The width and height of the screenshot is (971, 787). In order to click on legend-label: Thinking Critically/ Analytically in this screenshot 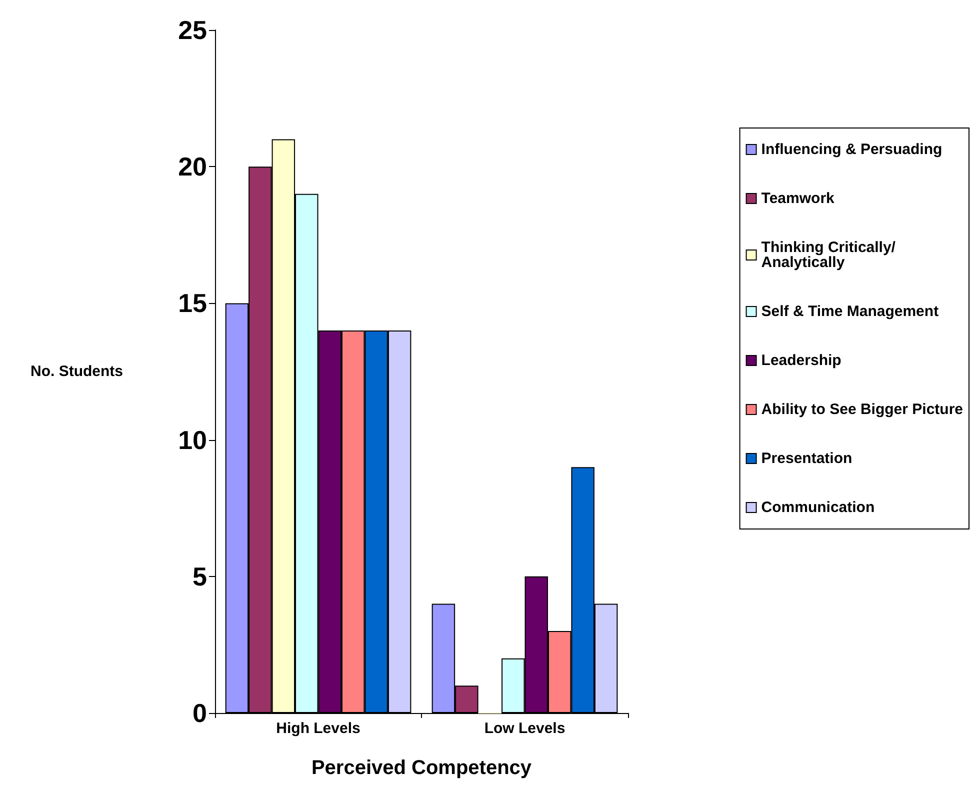, I will do `click(830, 255)`.